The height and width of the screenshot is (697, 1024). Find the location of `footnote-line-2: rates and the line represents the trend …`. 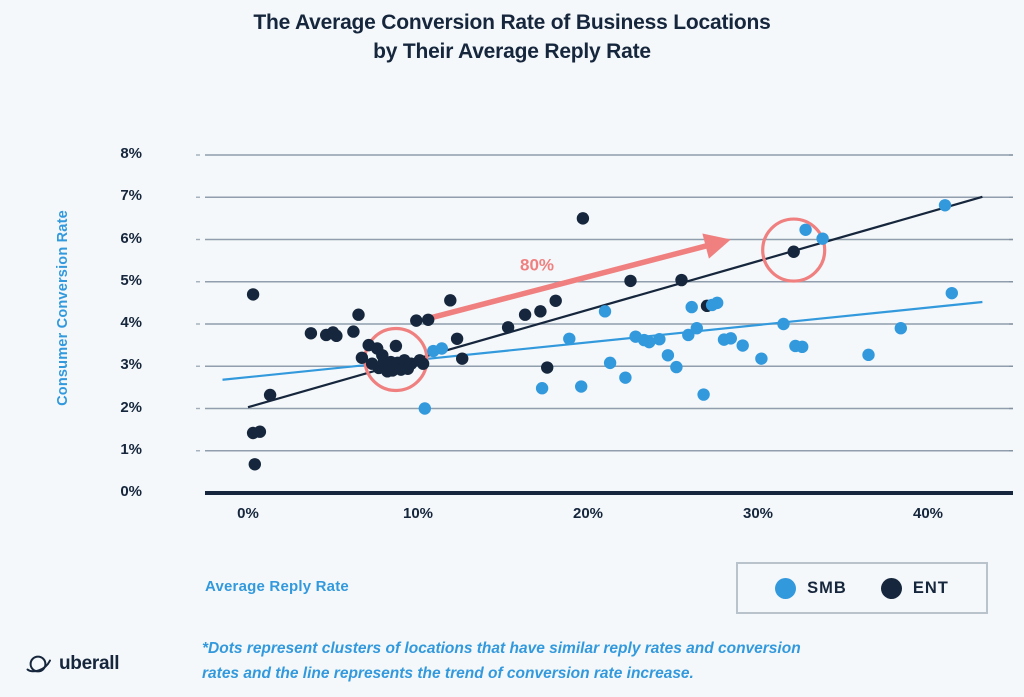

footnote-line-2: rates and the line represents the trend … is located at coordinates (448, 673).